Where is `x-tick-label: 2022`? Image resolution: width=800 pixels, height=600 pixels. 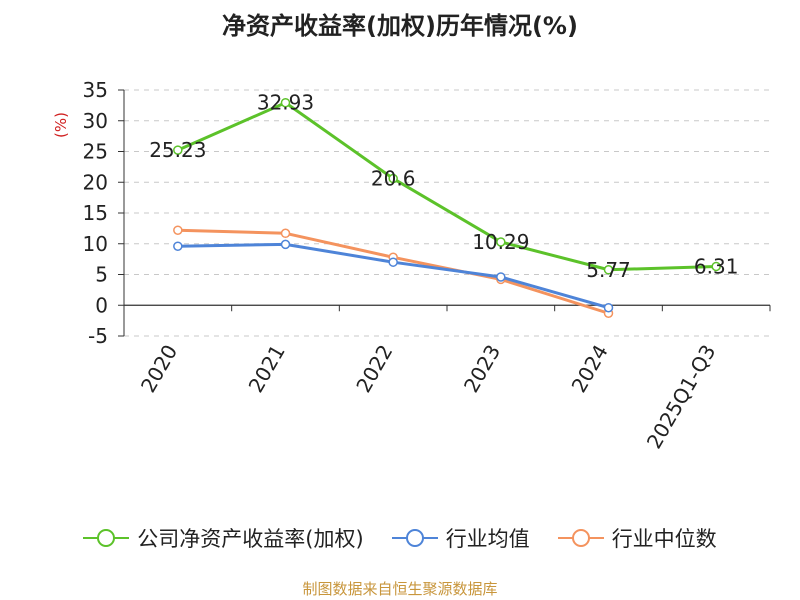
x-tick-label: 2022 is located at coordinates (374, 369).